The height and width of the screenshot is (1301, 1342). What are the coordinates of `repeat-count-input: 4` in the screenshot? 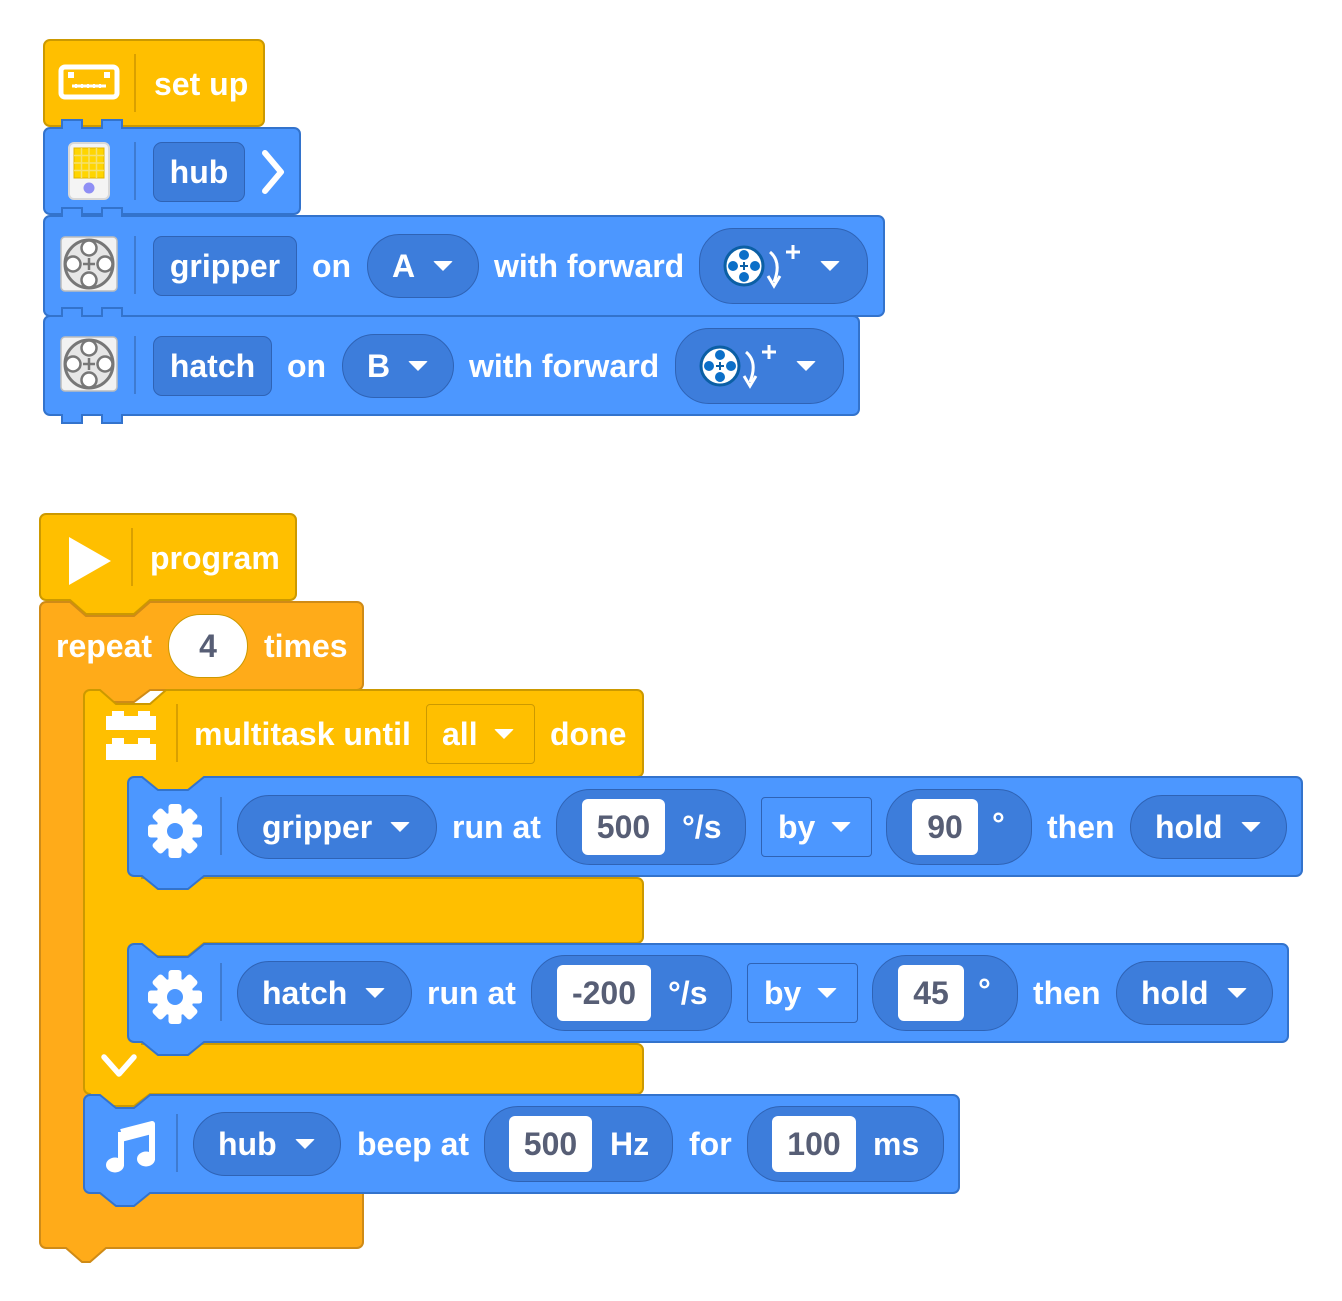 It's located at (208, 646).